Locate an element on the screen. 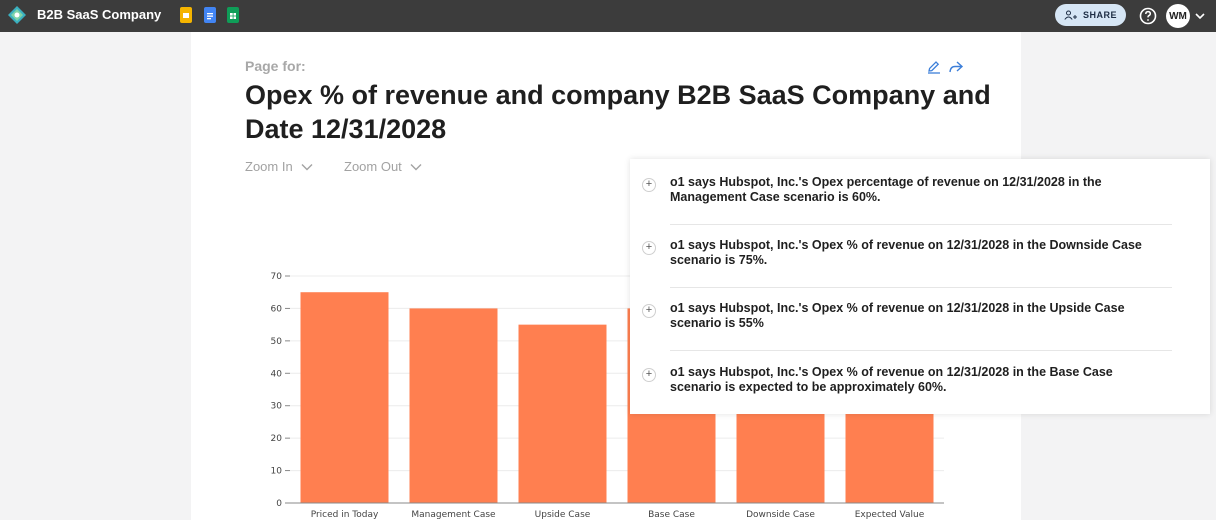 The image size is (1216, 520). y-tick-label: 0 is located at coordinates (279, 504).